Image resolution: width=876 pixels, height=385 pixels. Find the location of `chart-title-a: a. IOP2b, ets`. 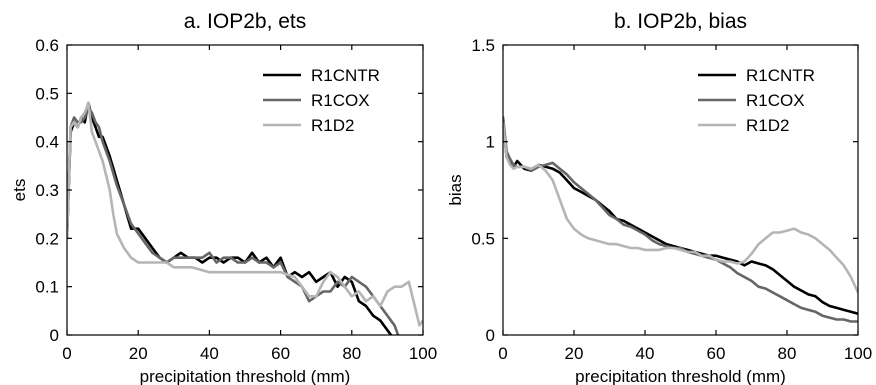

chart-title-a: a. IOP2b, ets is located at coordinates (245, 21).